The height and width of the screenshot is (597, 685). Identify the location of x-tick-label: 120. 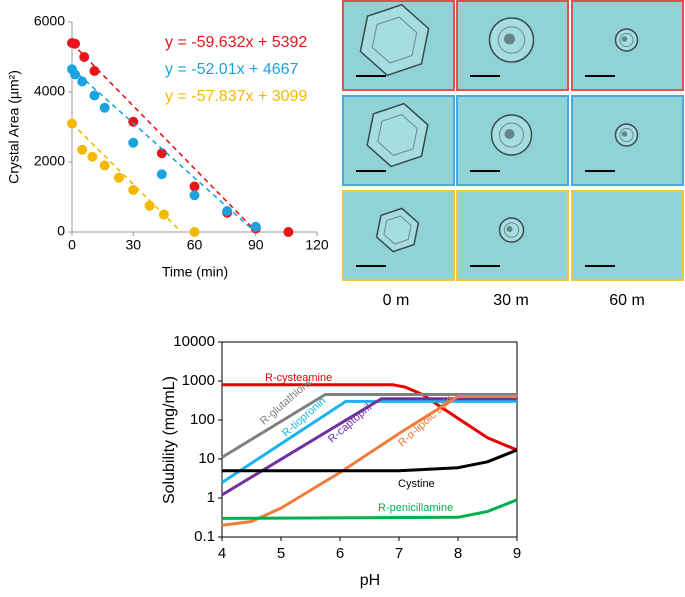
(317, 245).